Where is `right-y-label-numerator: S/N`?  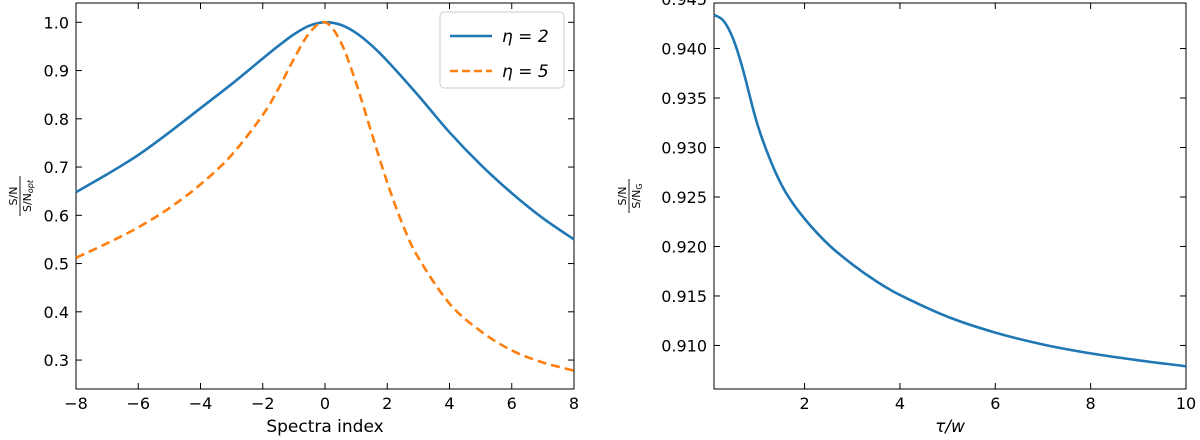 right-y-label-numerator: S/N is located at coordinates (622, 196).